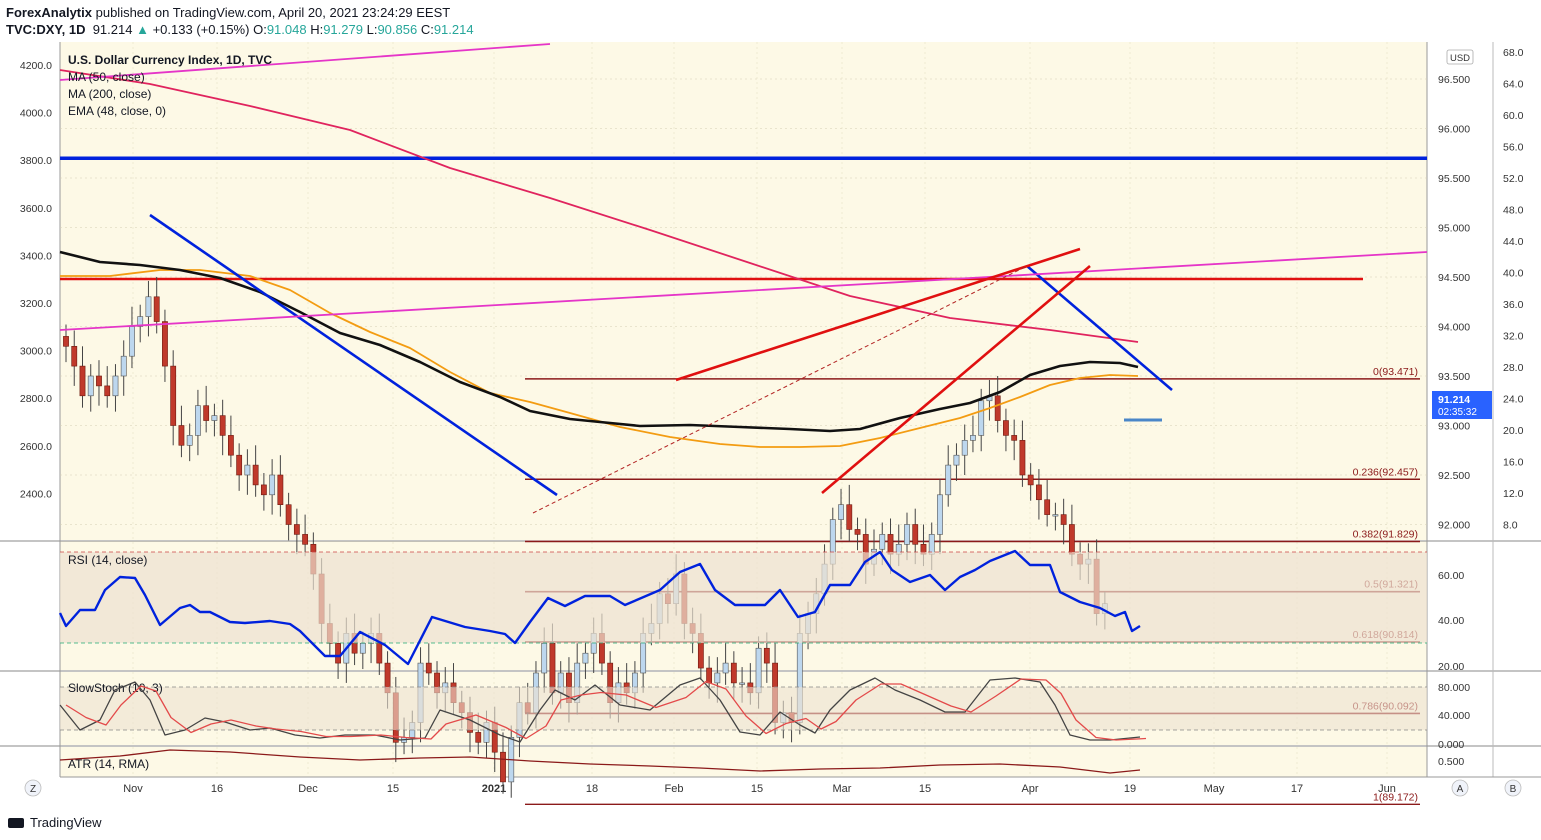  What do you see at coordinates (1513, 788) in the screenshot?
I see `log-scale-button` at bounding box center [1513, 788].